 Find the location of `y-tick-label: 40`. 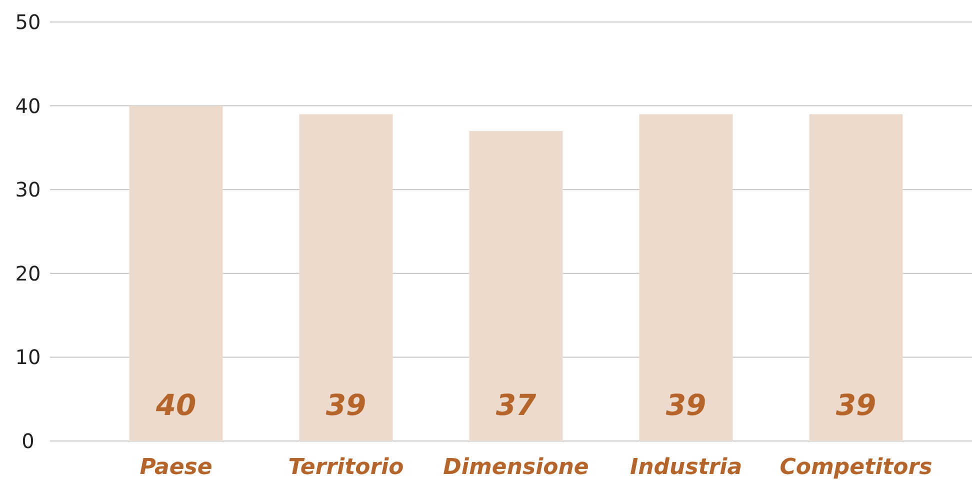

y-tick-label: 40 is located at coordinates (28, 106).